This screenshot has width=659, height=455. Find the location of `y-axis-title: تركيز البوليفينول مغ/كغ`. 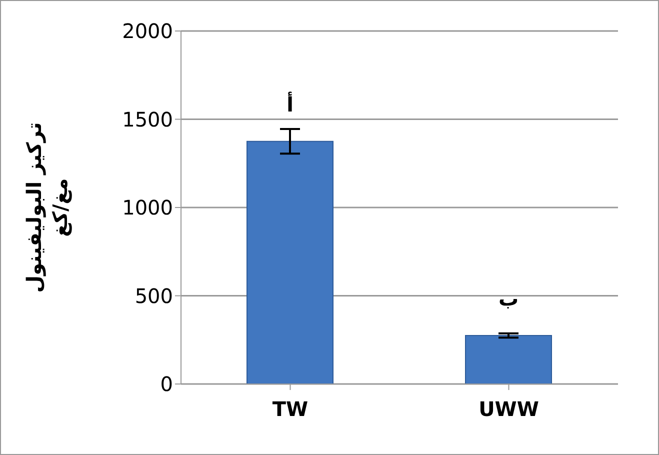

y-axis-title: تركيز البوليفينول مغ/كغ is located at coordinates (47, 207).